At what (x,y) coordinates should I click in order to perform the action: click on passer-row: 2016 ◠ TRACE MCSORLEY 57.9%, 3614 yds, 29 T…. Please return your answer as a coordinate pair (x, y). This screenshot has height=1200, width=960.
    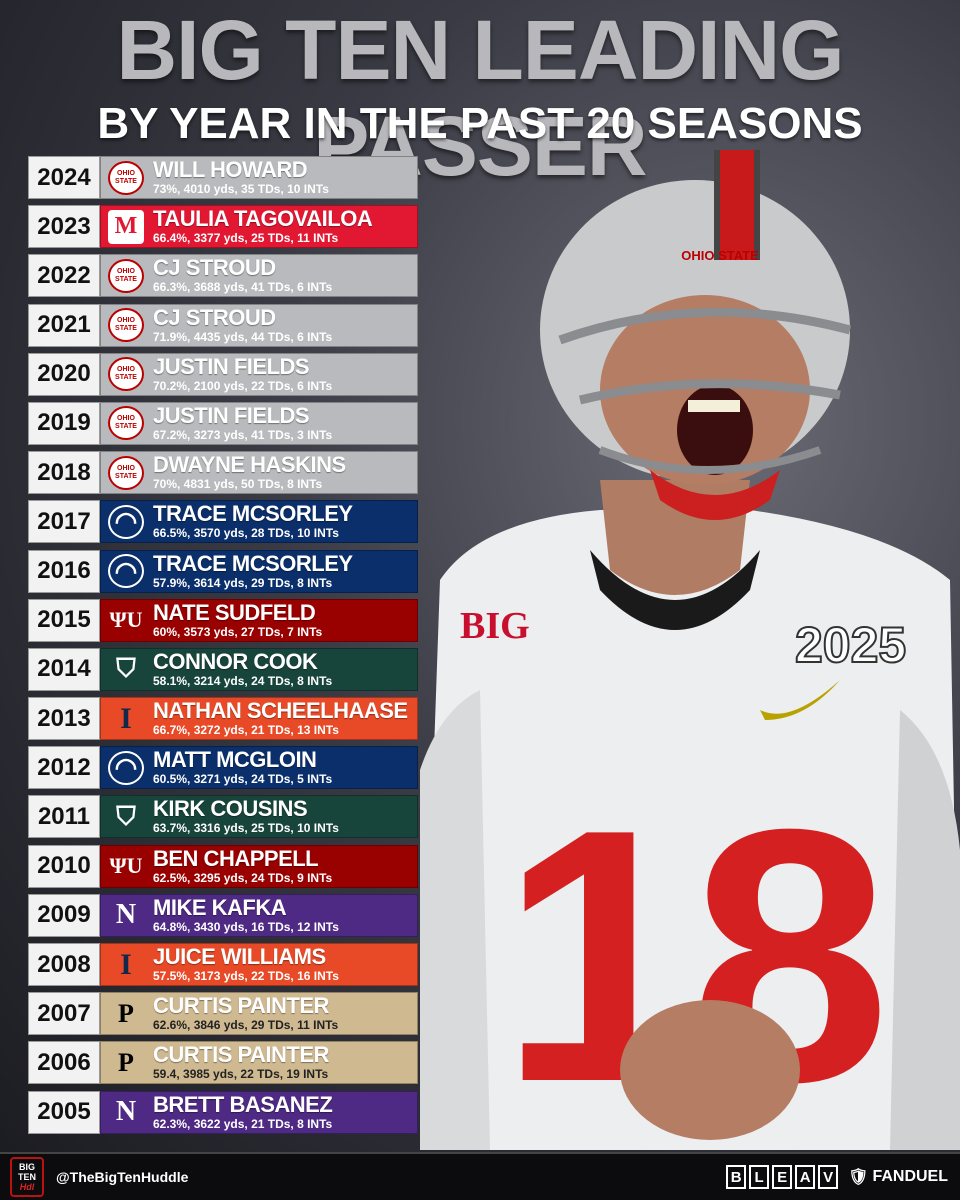
    Looking at the image, I should click on (223, 571).